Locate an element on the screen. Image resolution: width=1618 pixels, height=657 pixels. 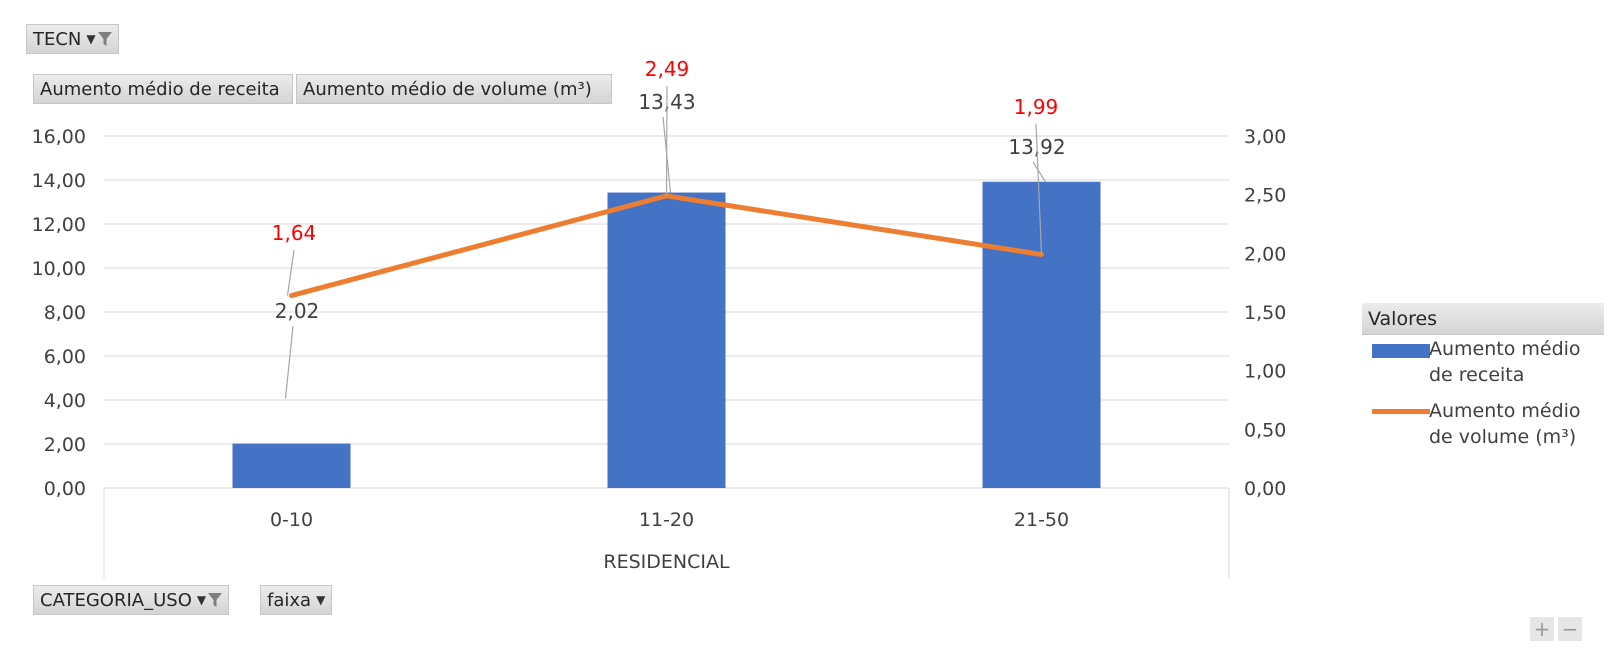
field-label: Aumento médio de volume (m³) is located at coordinates (447, 89).